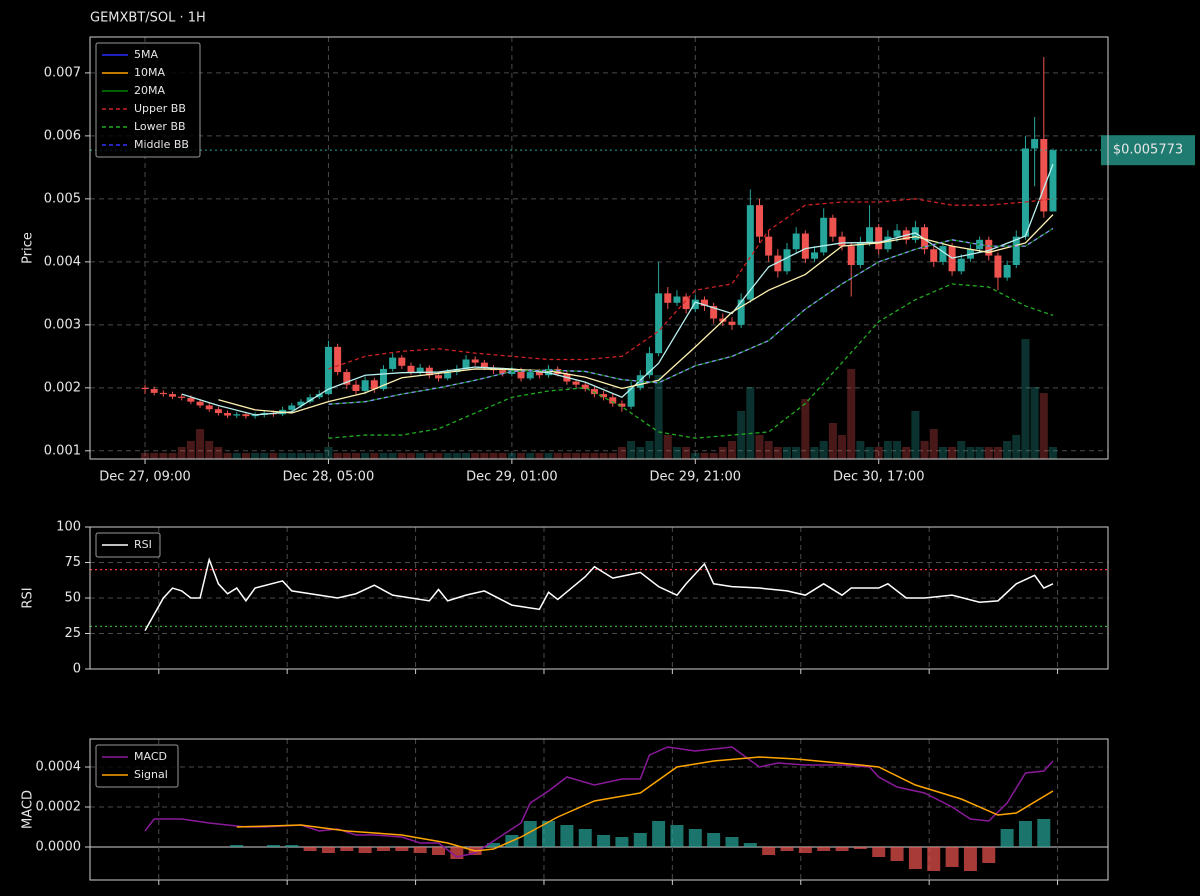 Image resolution: width=1200 pixels, height=896 pixels. I want to click on legend-label: Middle BB, so click(161, 144).